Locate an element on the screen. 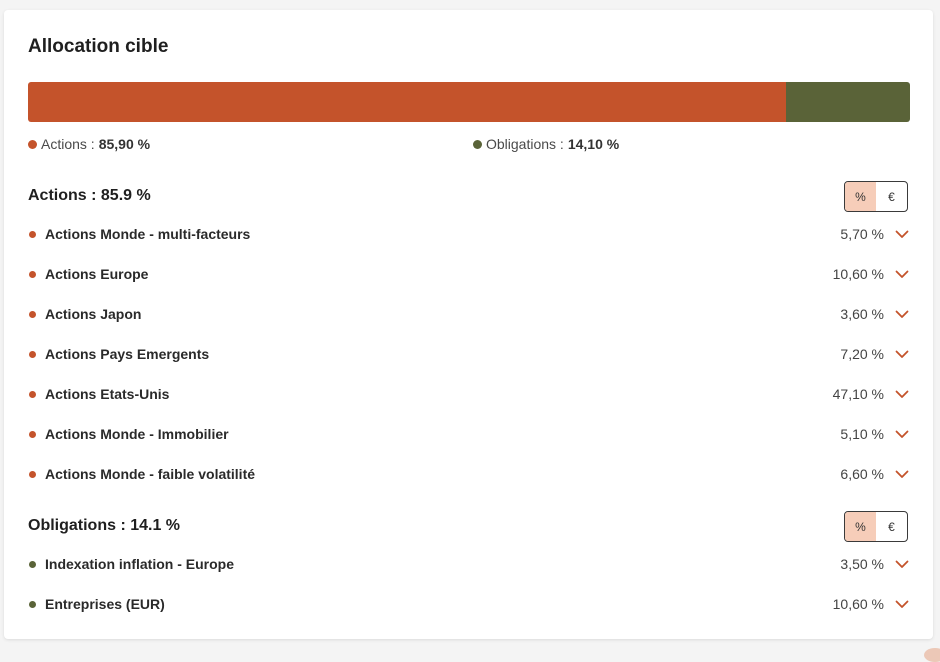  legend-obligations-value: 14,10 % is located at coordinates (593, 144).